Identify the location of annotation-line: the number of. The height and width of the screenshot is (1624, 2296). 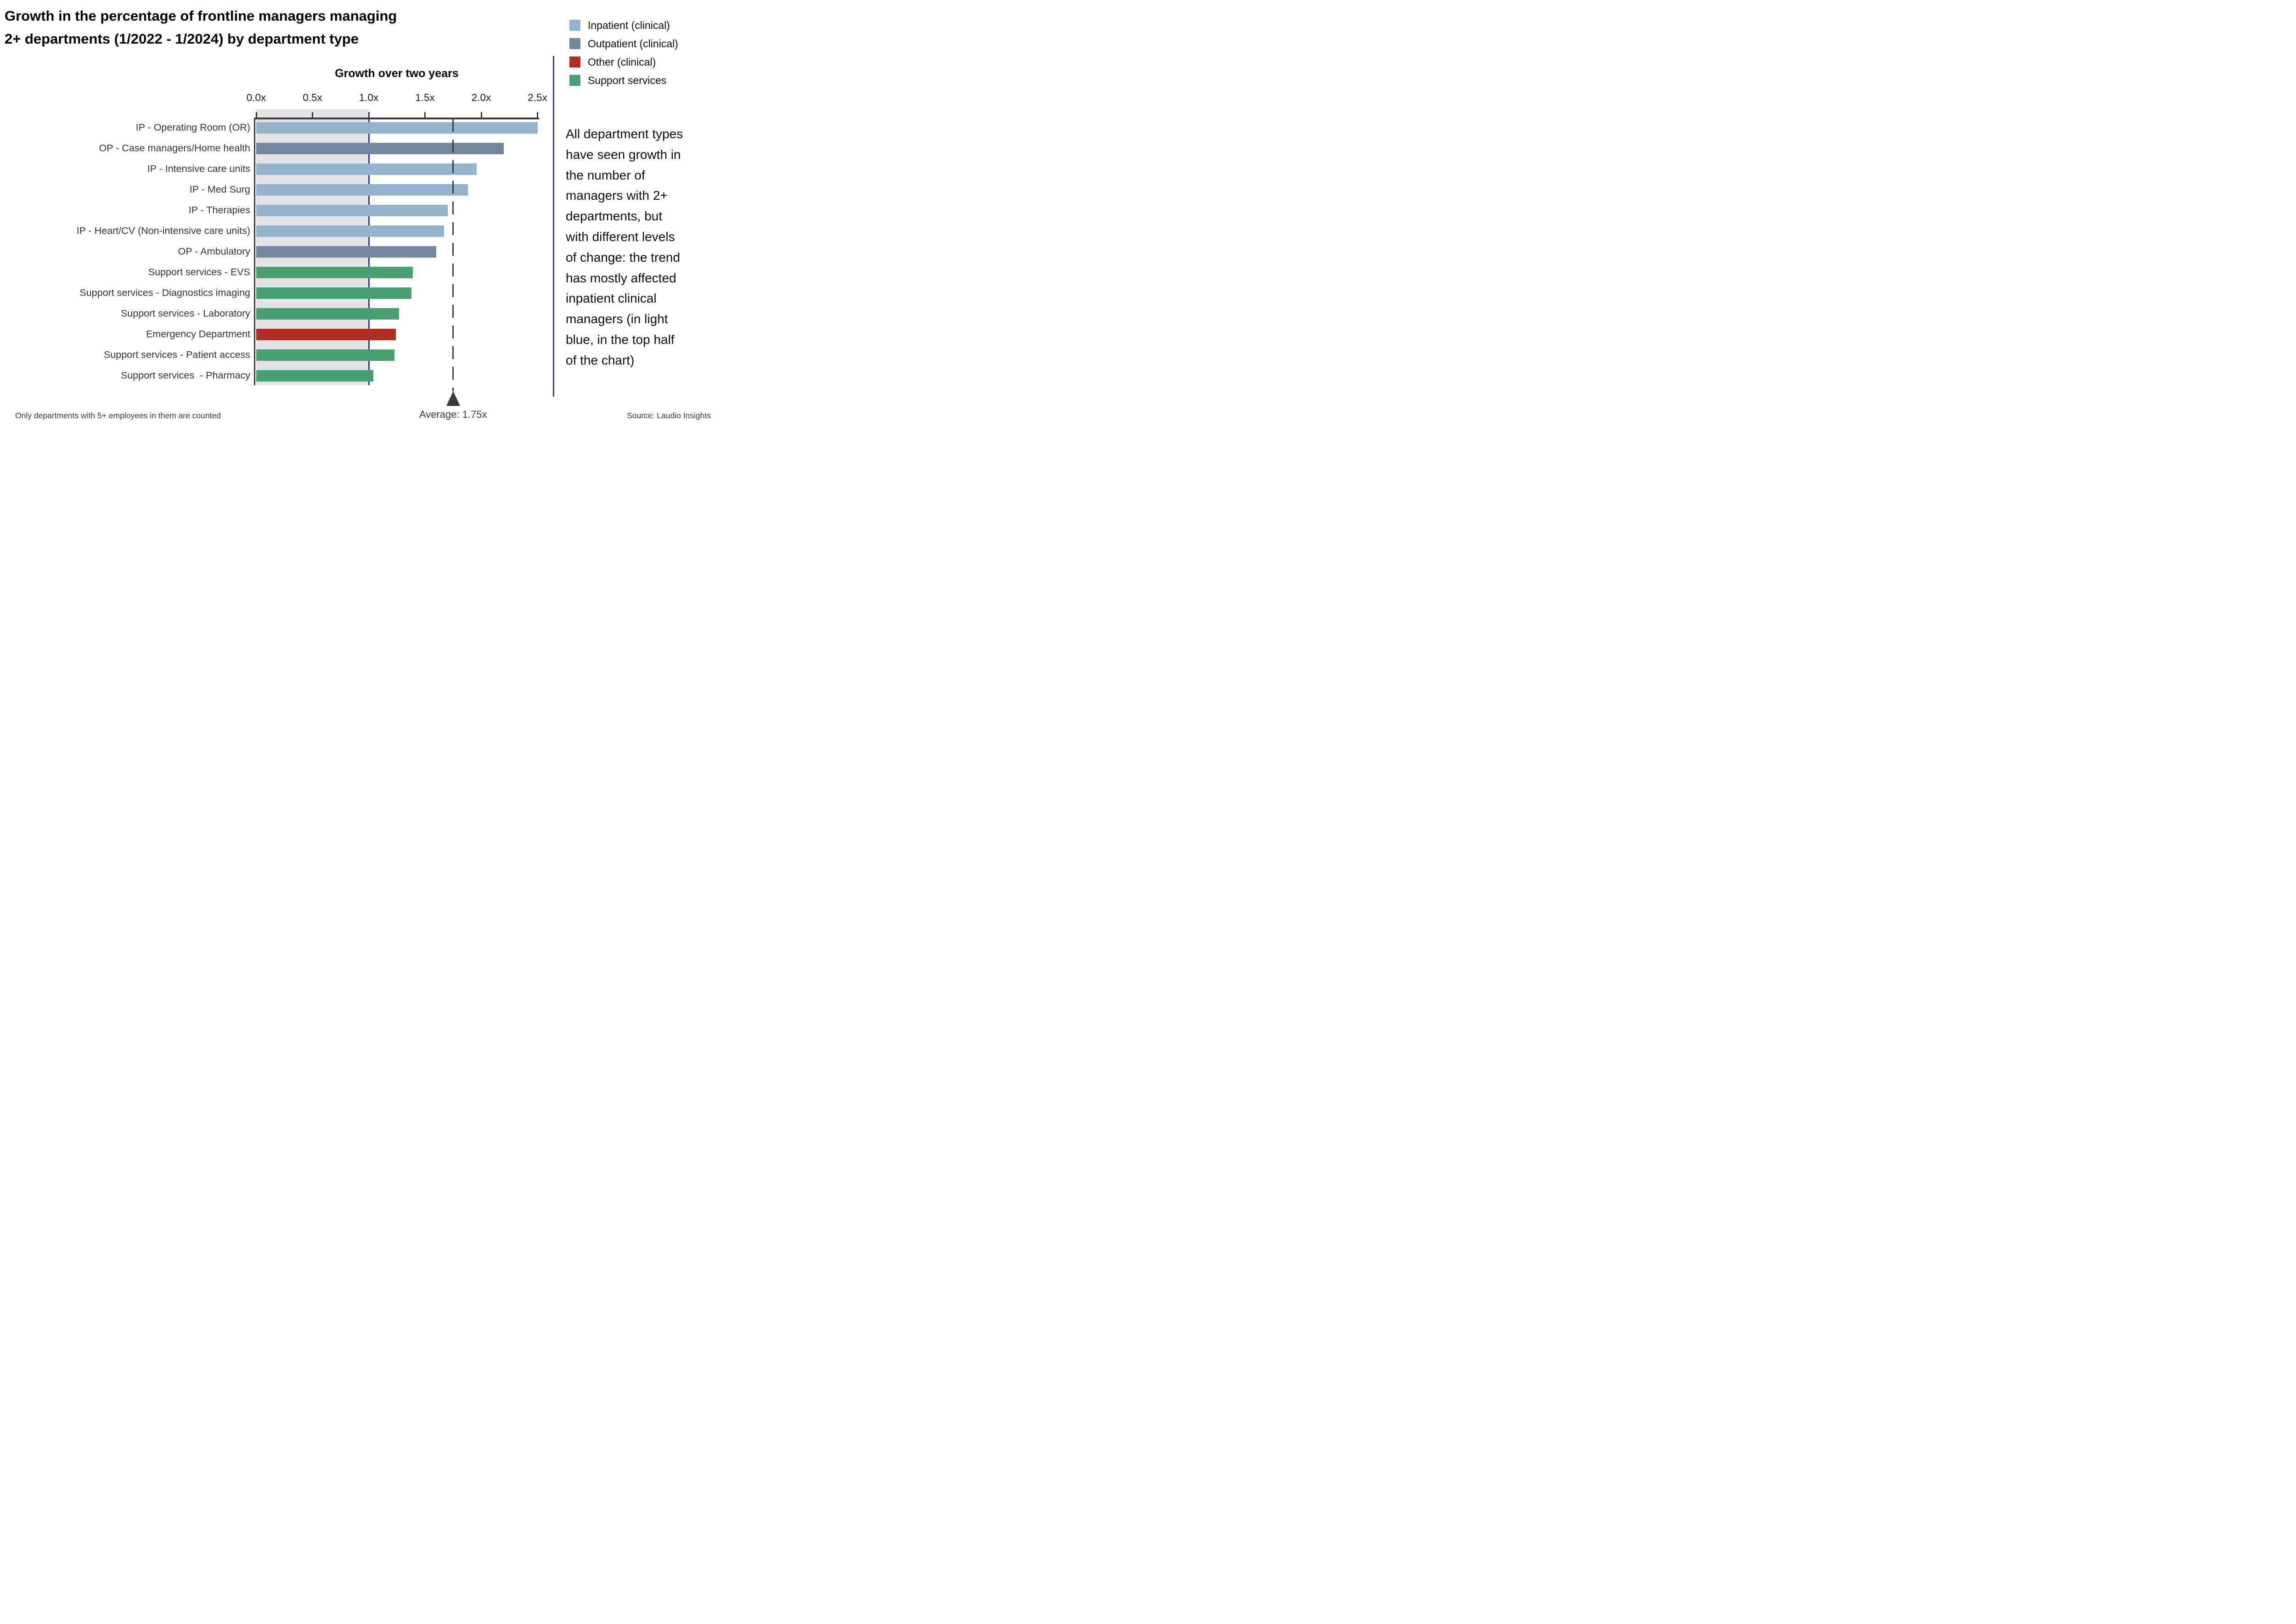
(606, 175).